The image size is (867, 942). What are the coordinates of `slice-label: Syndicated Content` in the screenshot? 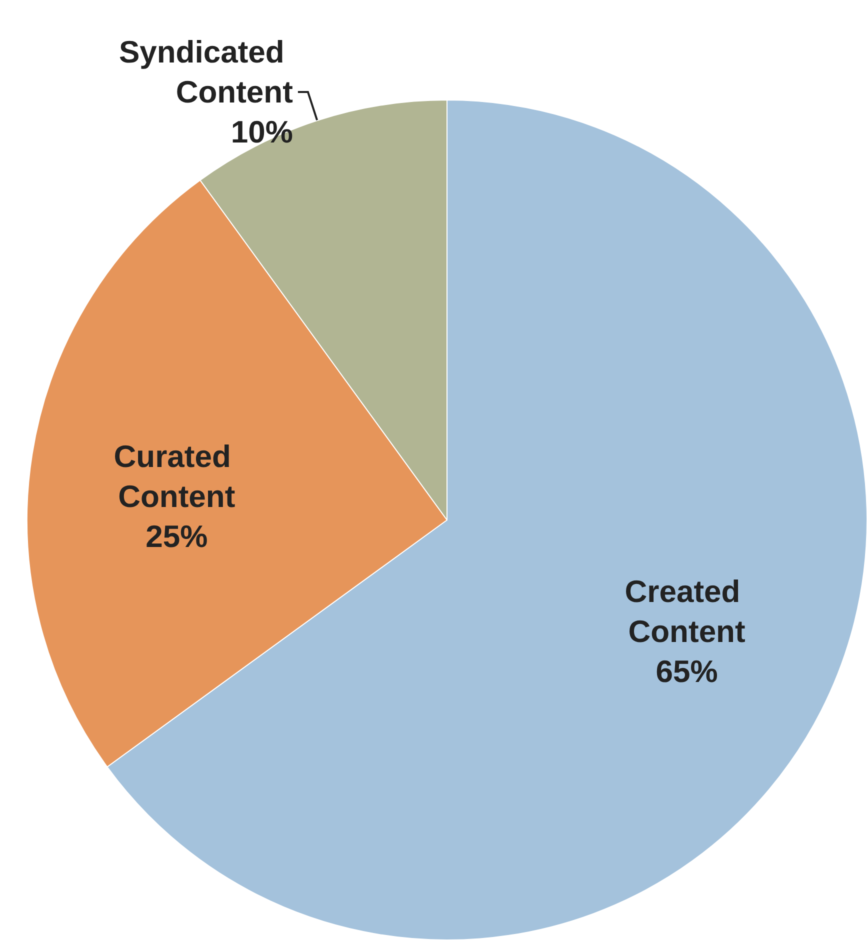 It's located at (205, 72).